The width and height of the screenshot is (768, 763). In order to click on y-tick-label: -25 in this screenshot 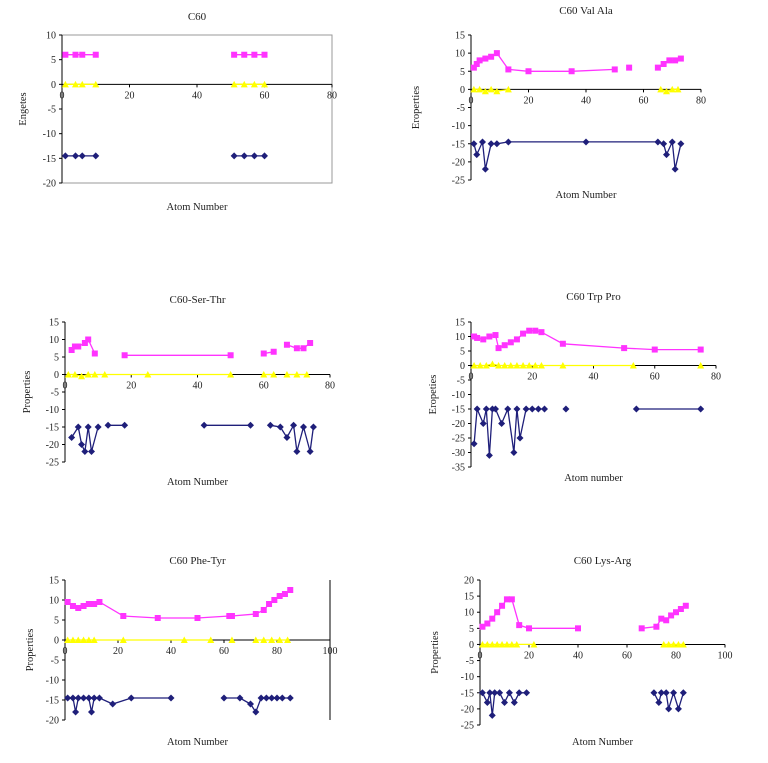, I will do `click(467, 726)`.